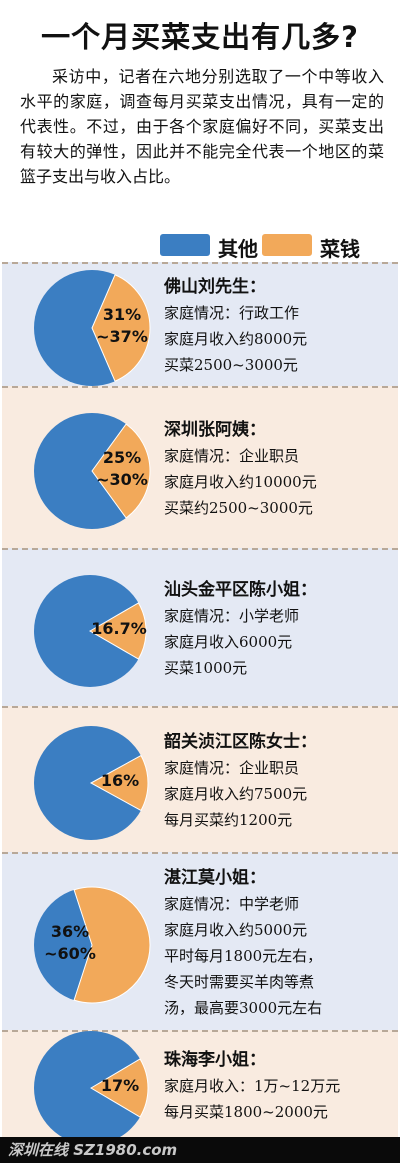 The image size is (400, 1163). Describe the element at coordinates (240, 629) in the screenshot. I see `household-info: 汕头金平区陈小姐： 家庭情况：小学老师 家庭月收入6000元 买菜1000元` at that location.